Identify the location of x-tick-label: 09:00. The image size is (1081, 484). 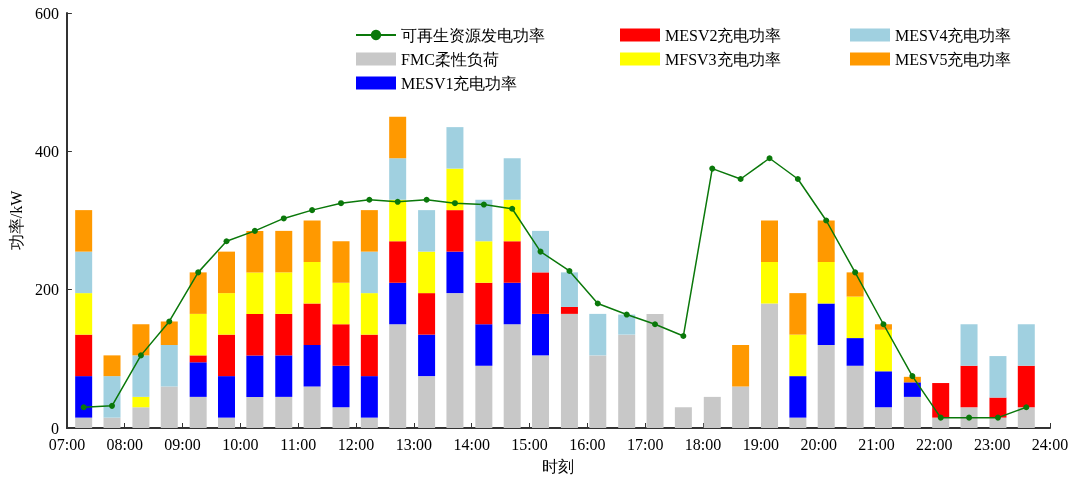
(182, 444).